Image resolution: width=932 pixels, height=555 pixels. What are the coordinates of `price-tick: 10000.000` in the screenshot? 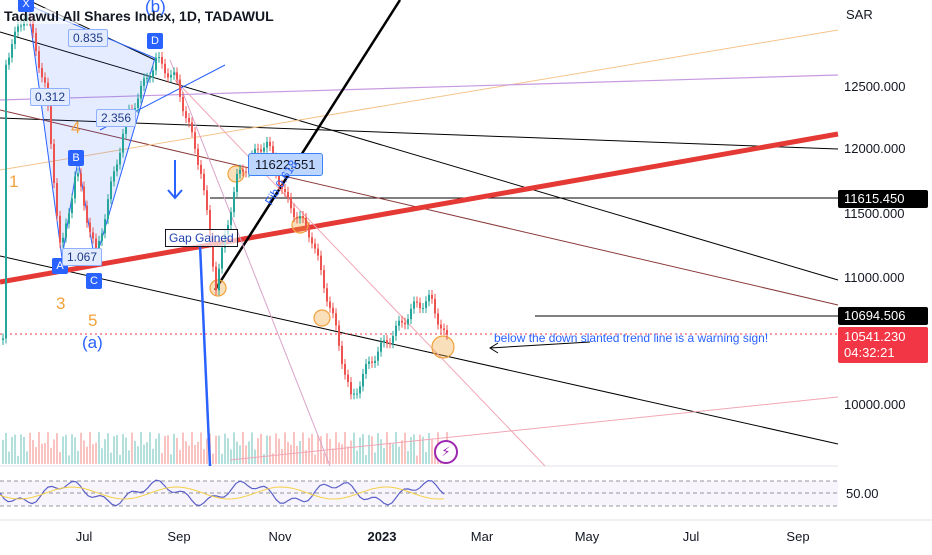 It's located at (875, 404).